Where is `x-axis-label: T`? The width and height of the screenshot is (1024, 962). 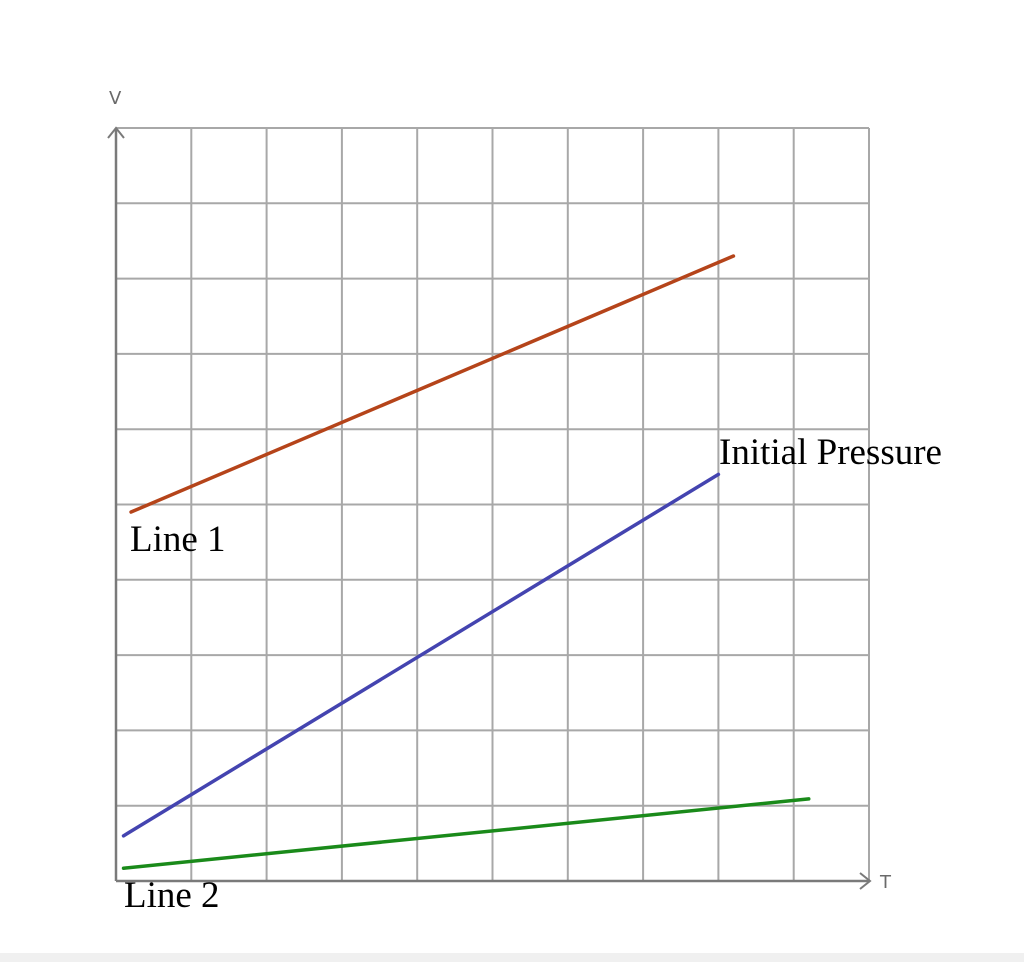
x-axis-label: T is located at coordinates (885, 882).